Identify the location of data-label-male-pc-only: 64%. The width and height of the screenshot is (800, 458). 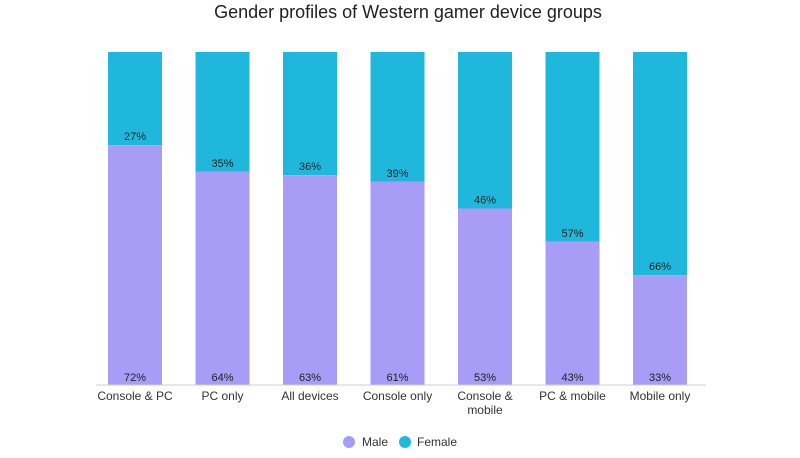
(222, 378).